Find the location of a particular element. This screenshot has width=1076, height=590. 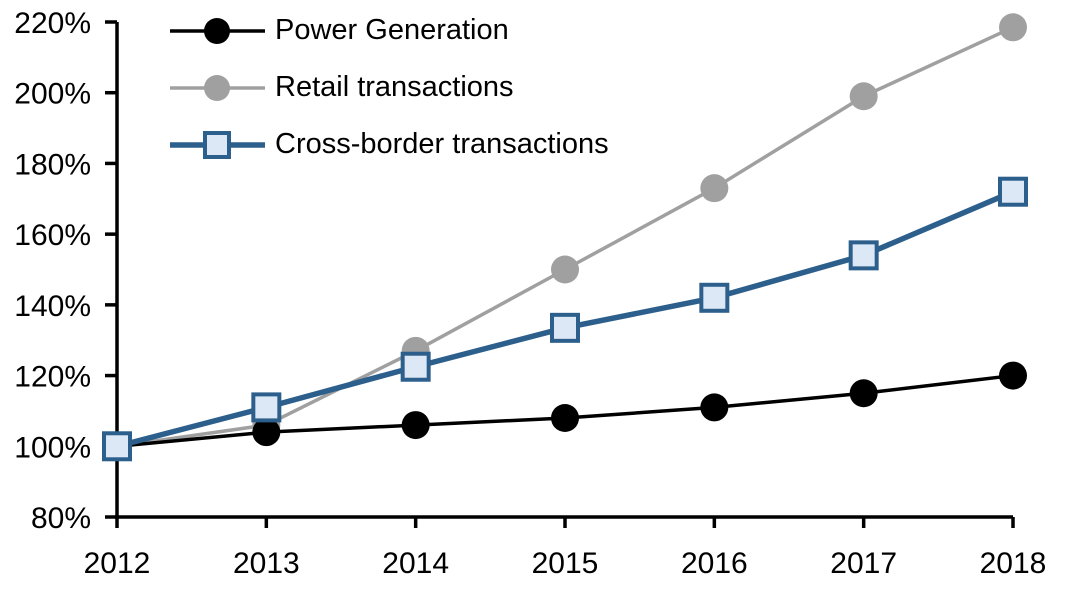

legend-label-retail-transactions: Retail transactions is located at coordinates (394, 87).